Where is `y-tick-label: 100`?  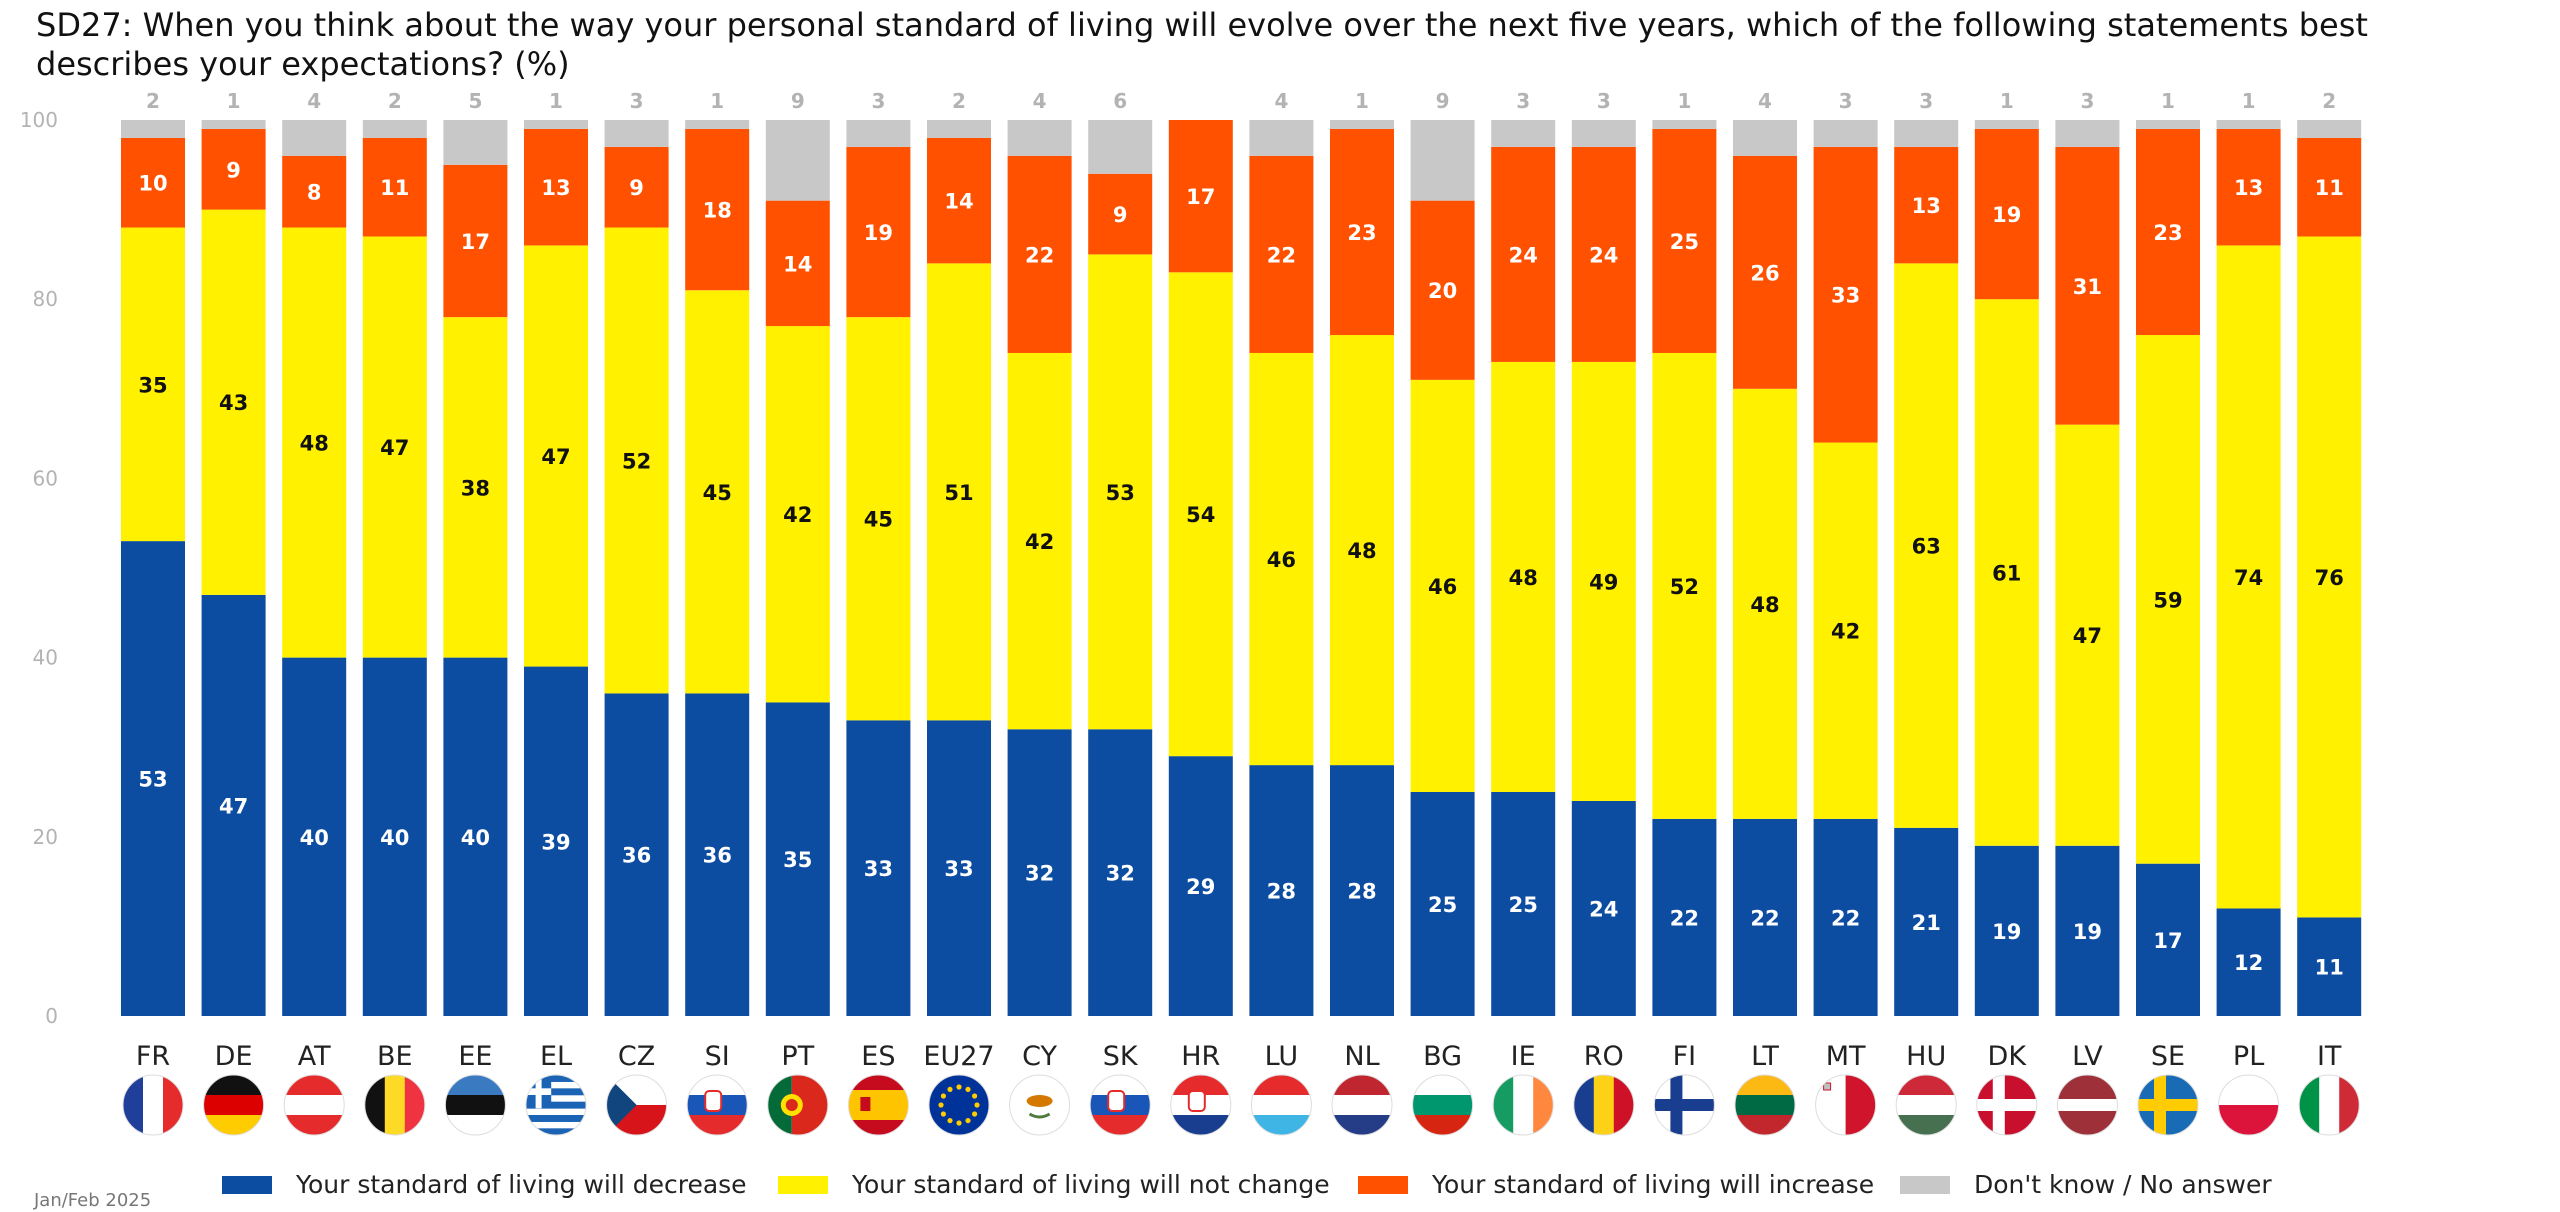 y-tick-label: 100 is located at coordinates (39, 120).